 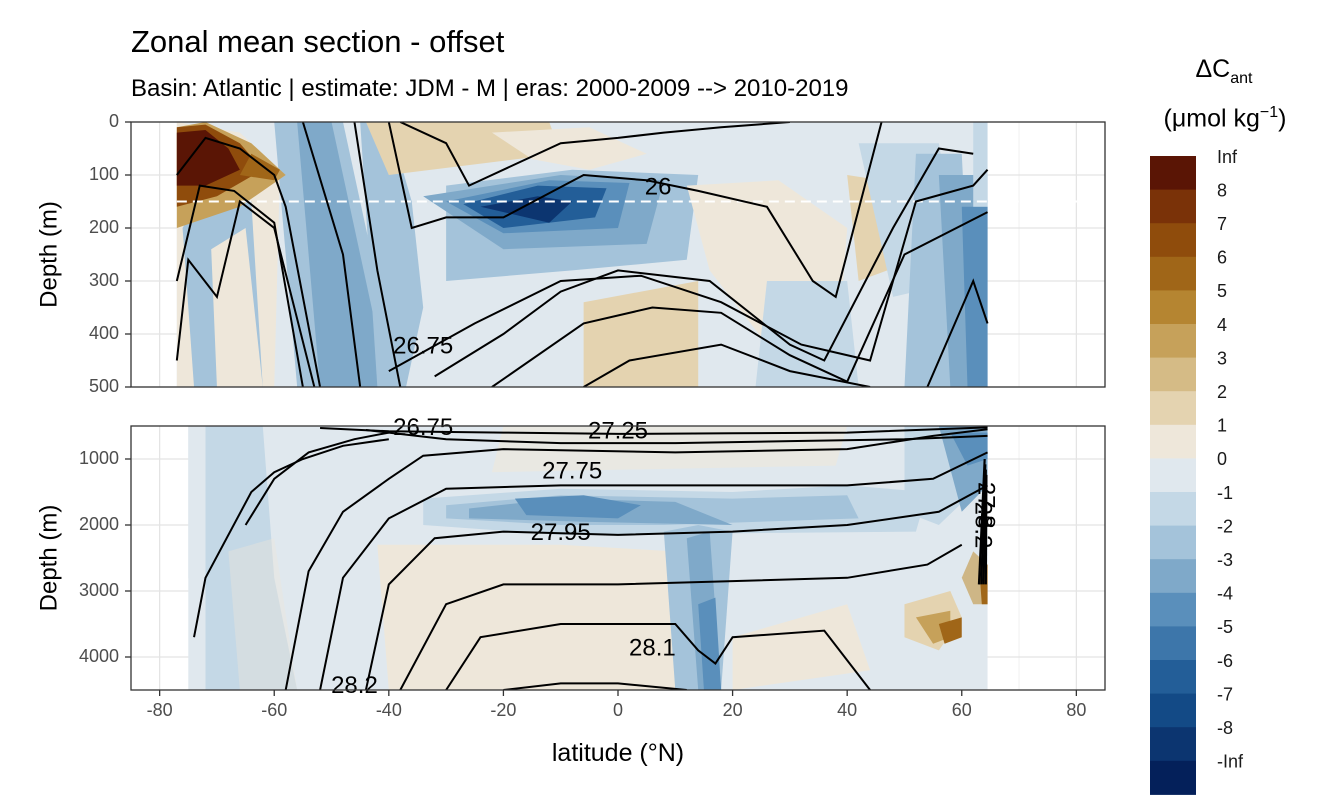 I want to click on x-tick-label: 40, so click(x=847, y=710).